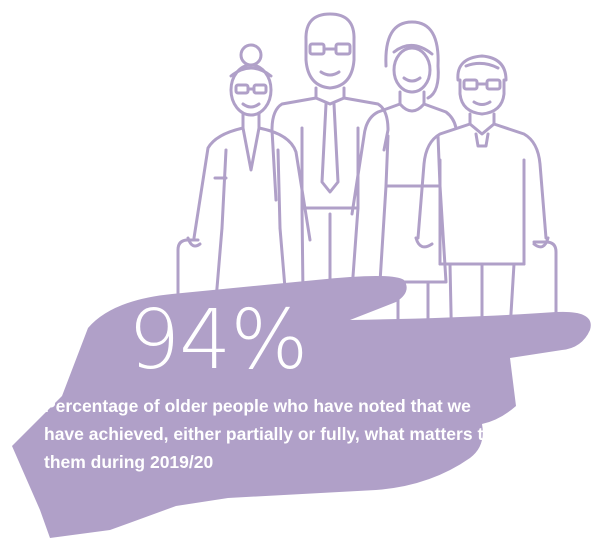 The image size is (594, 545). What do you see at coordinates (482, 208) in the screenshot?
I see `older-man-with-glasses-icon` at bounding box center [482, 208].